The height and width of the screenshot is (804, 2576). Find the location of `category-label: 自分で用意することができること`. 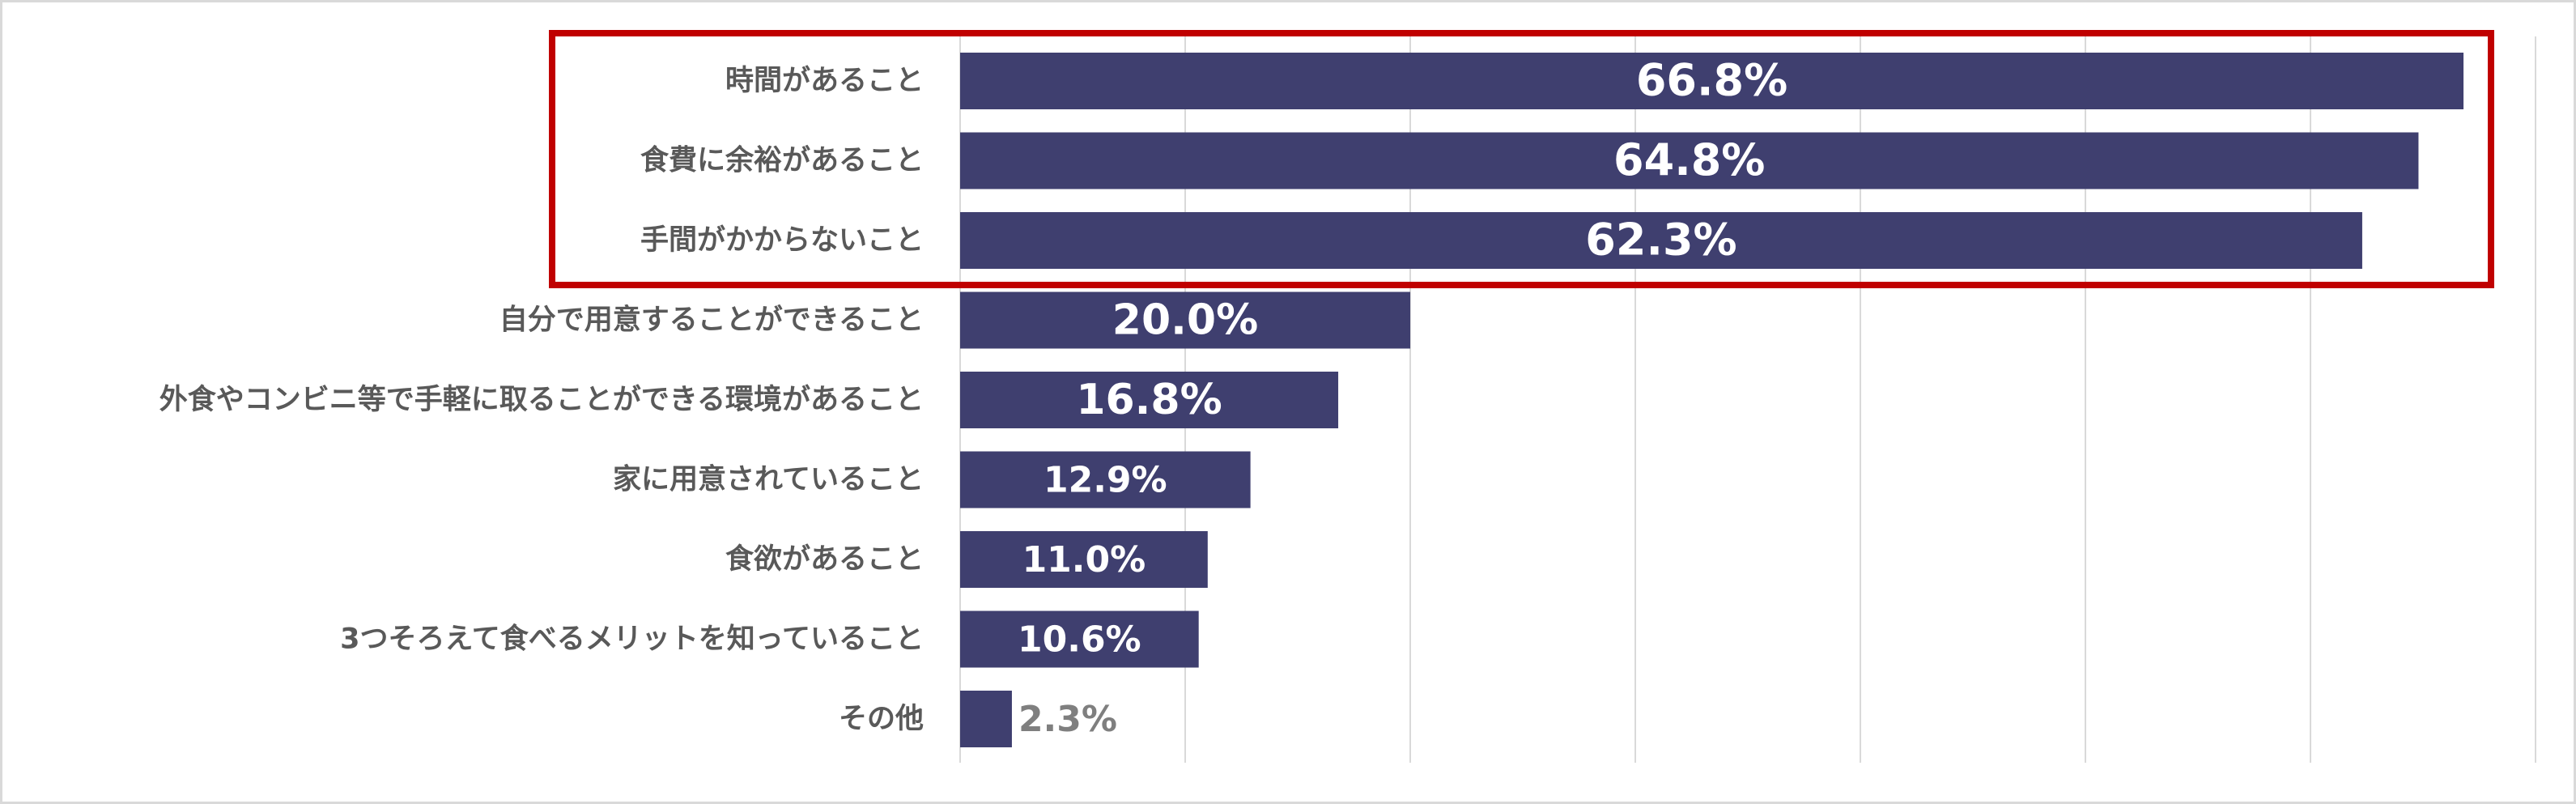

category-label: 自分で用意することができること is located at coordinates (711, 320).